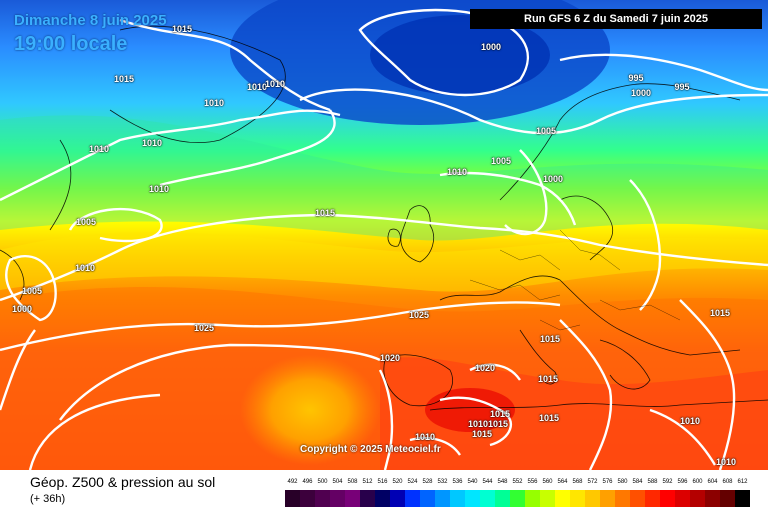 The height and width of the screenshot is (512, 768). I want to click on color-scale-value: 496, so click(307, 482).